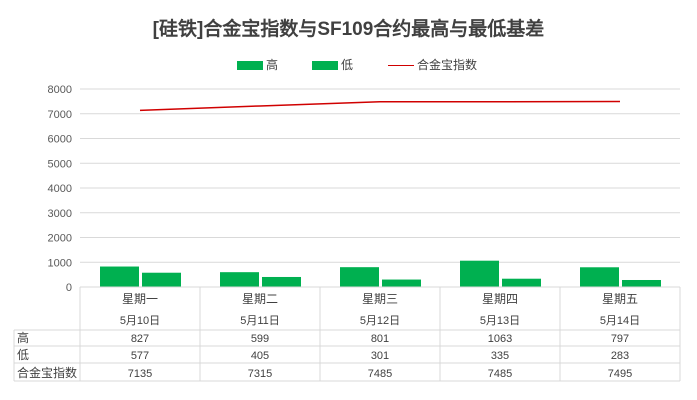 This screenshot has height=400, width=697. What do you see at coordinates (140, 321) in the screenshot?
I see `date-label-1: 5月10日` at bounding box center [140, 321].